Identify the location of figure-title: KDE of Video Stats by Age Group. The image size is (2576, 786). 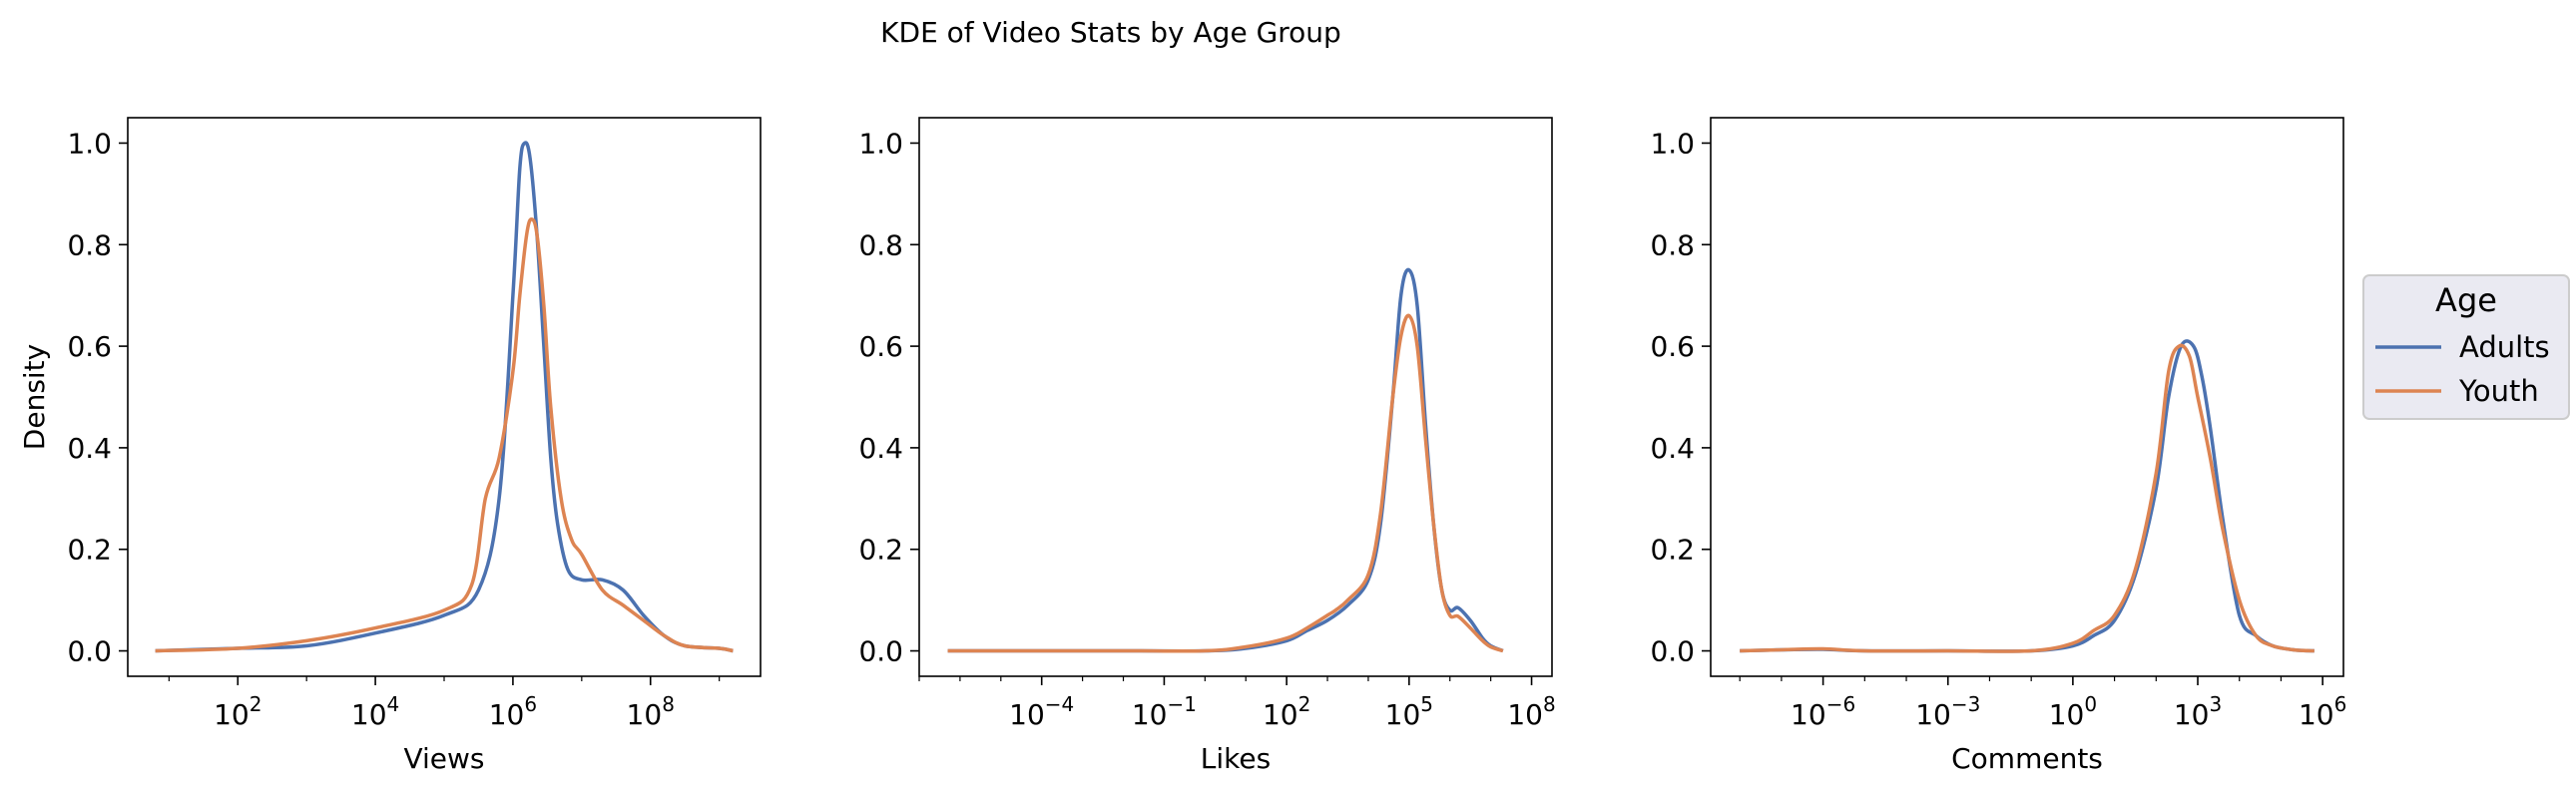
(1111, 32).